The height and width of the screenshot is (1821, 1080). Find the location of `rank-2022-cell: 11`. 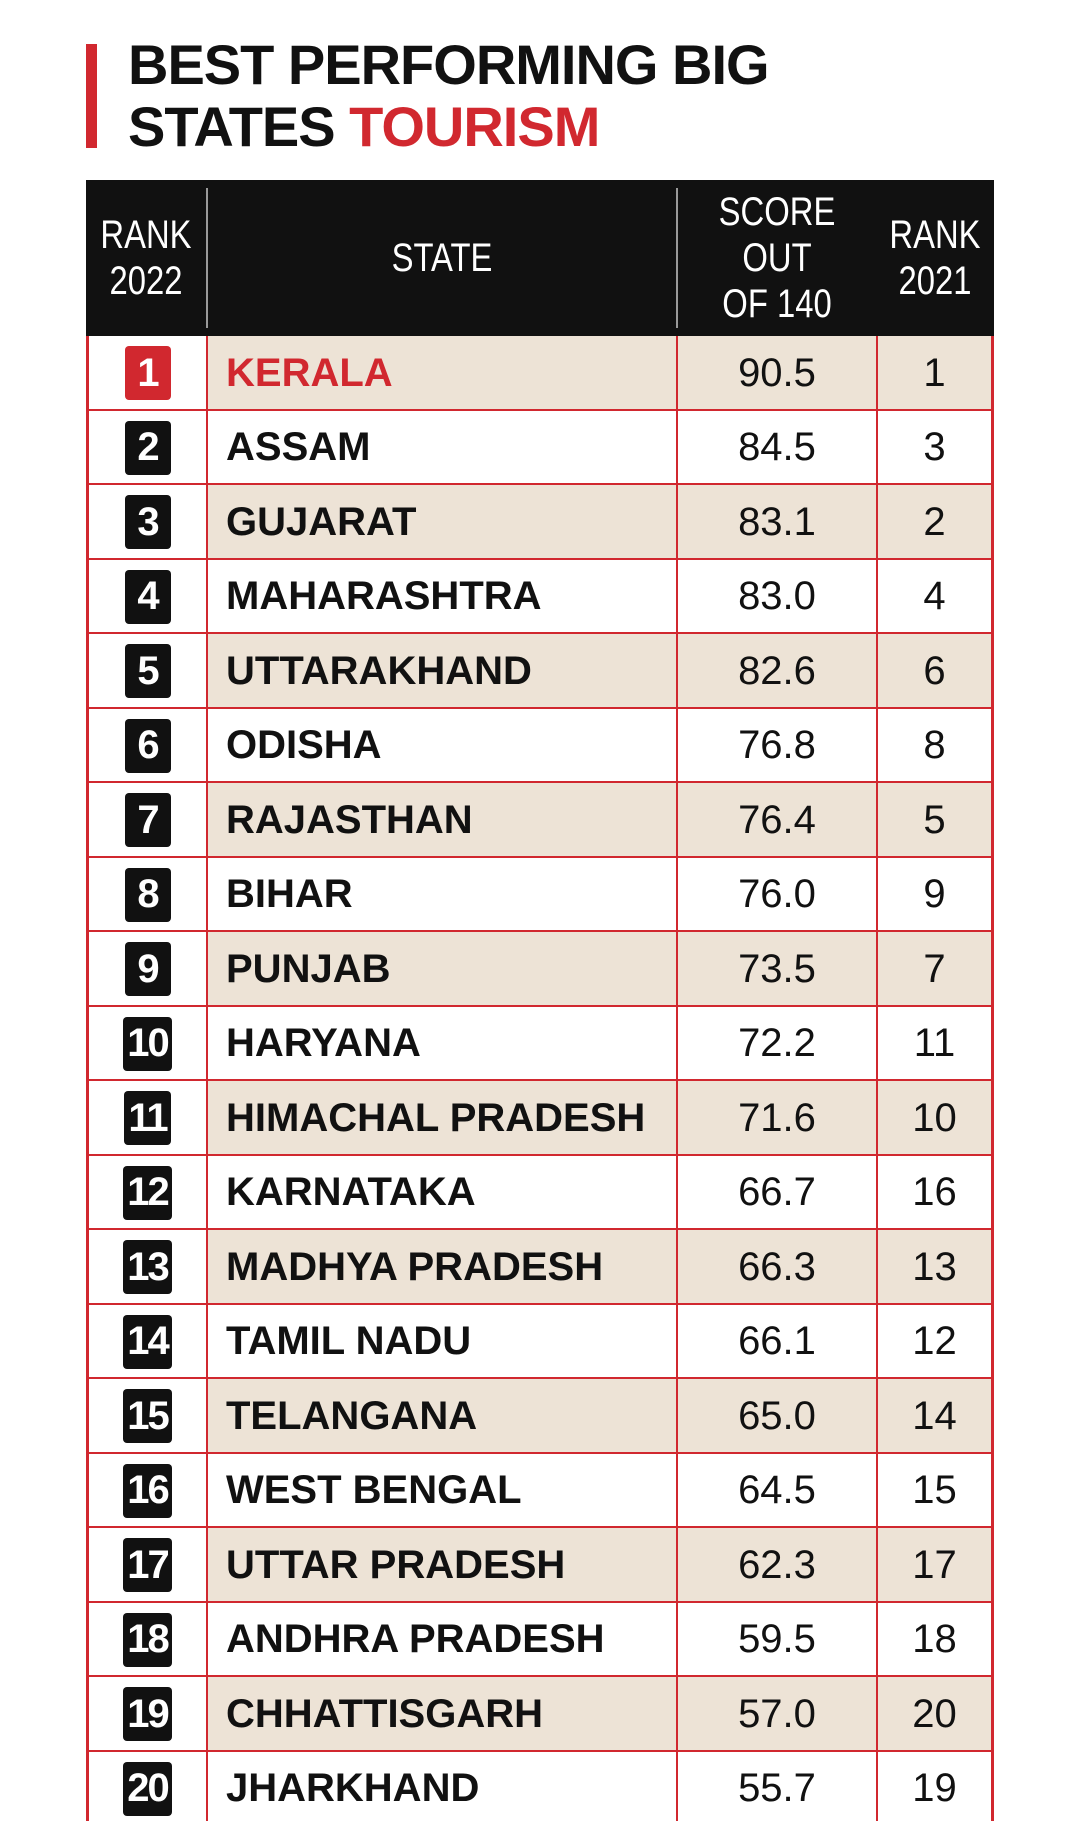

rank-2022-cell: 11 is located at coordinates (146, 1118).